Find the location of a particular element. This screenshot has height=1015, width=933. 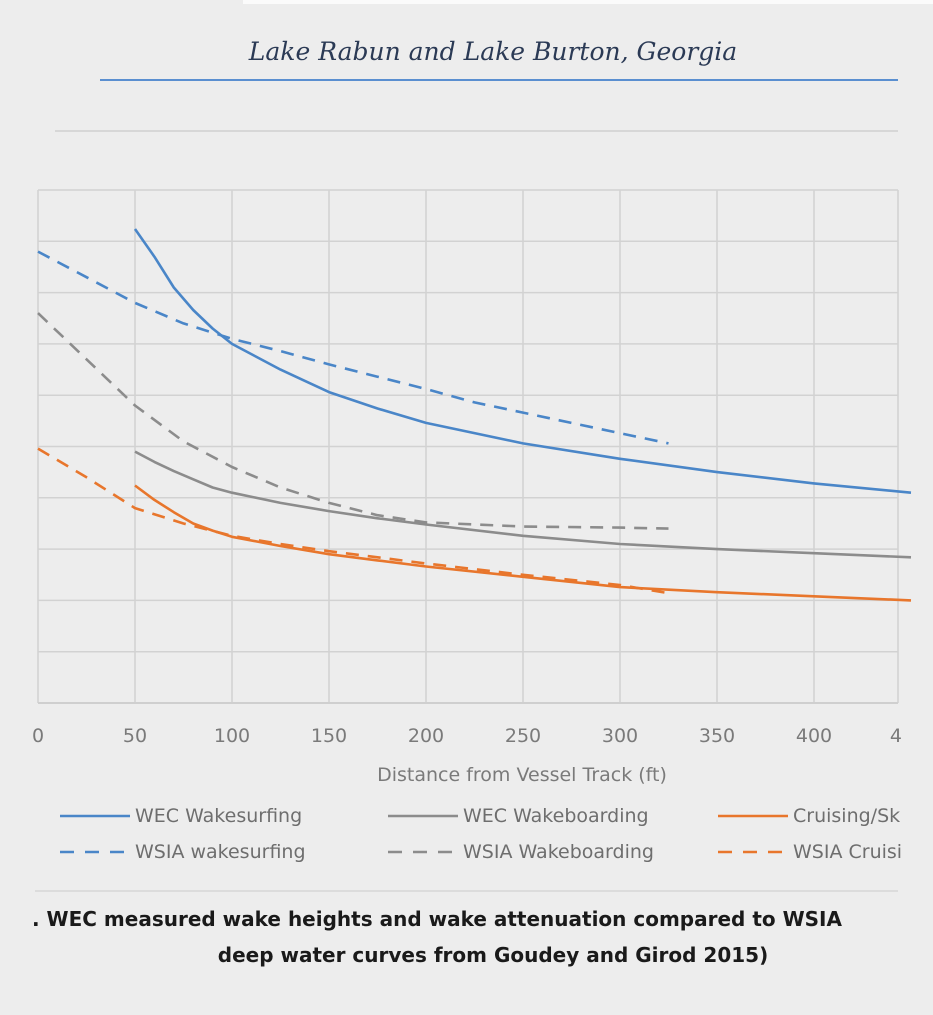

series-line-wec-wakeboarding is located at coordinates (523, 504).